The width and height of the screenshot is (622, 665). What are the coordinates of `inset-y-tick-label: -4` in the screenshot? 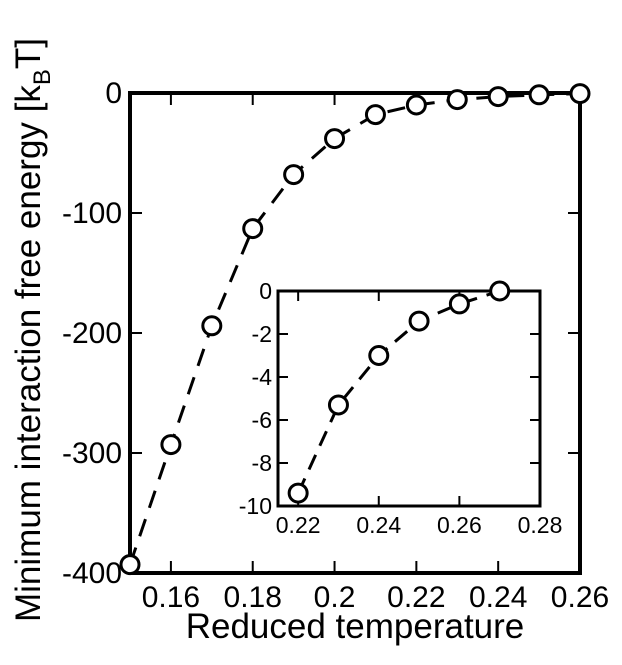 It's located at (262, 377).